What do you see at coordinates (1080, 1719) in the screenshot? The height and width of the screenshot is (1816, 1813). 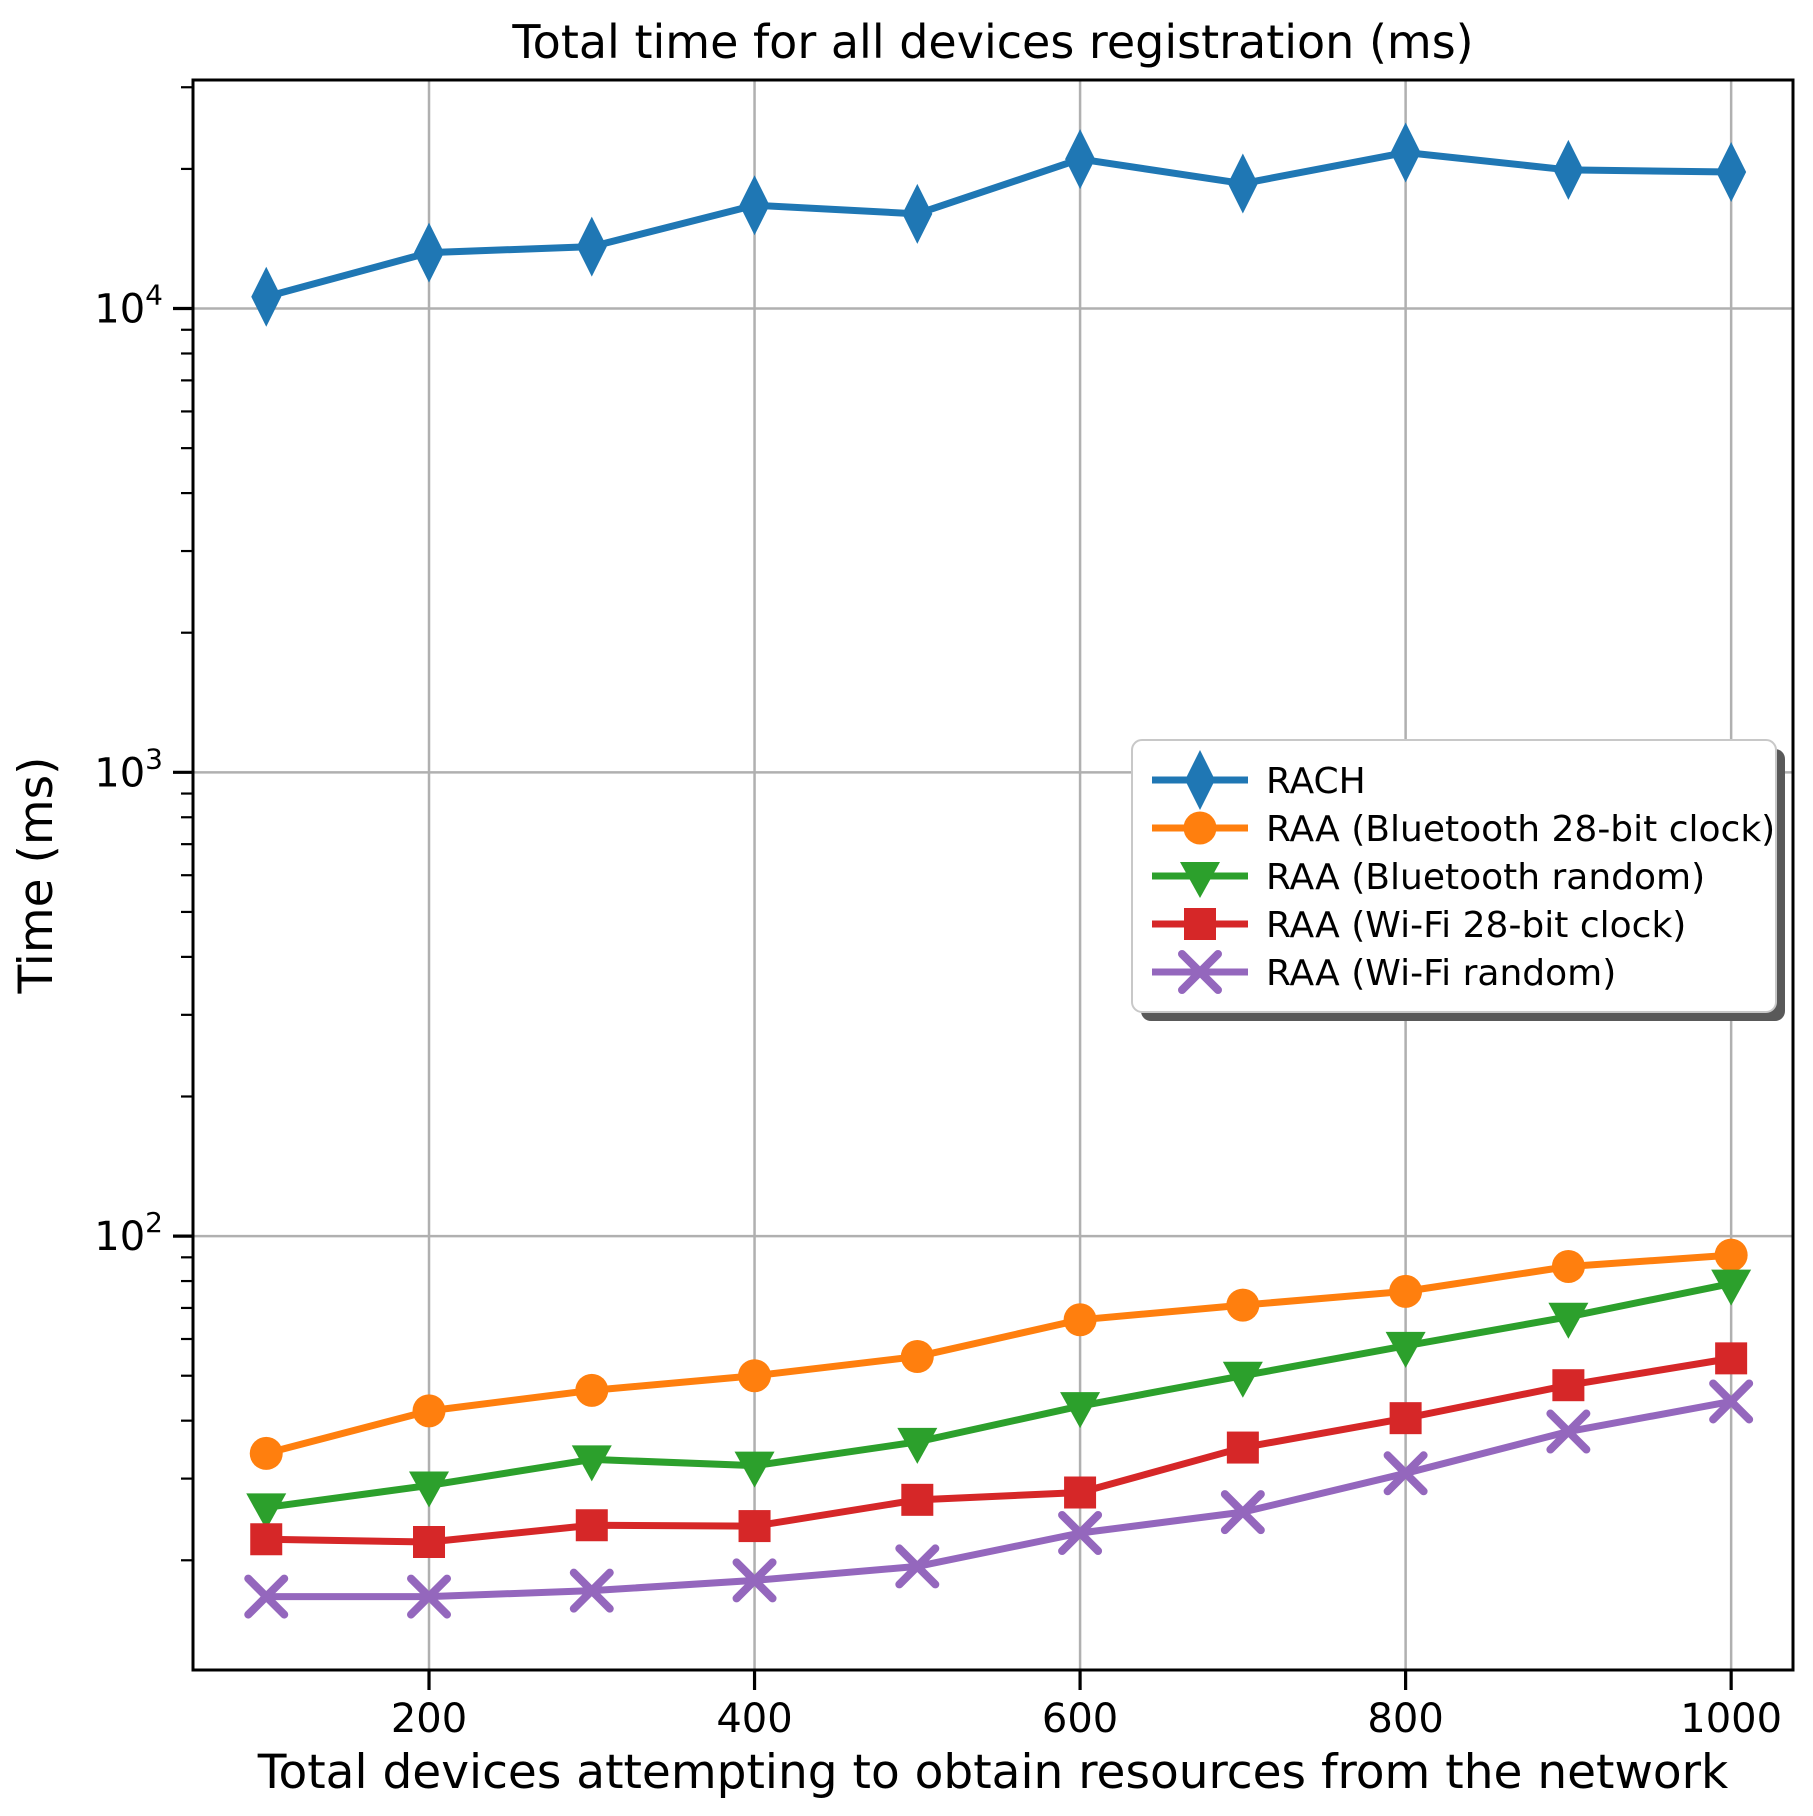 I see `x-tick-label-600: 600` at bounding box center [1080, 1719].